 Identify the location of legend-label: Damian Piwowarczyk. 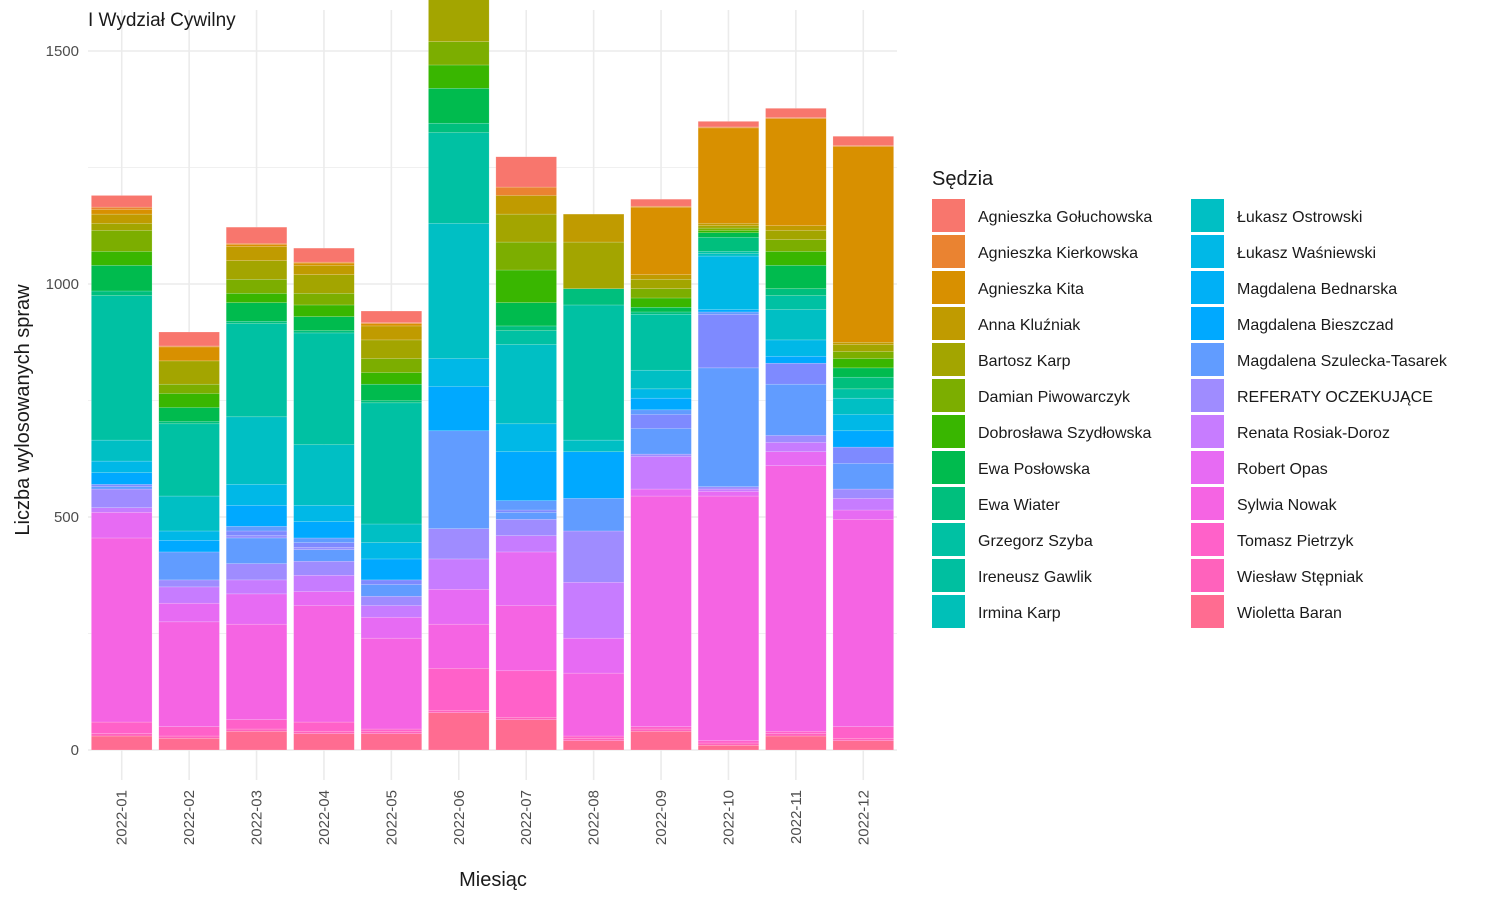
(1054, 397).